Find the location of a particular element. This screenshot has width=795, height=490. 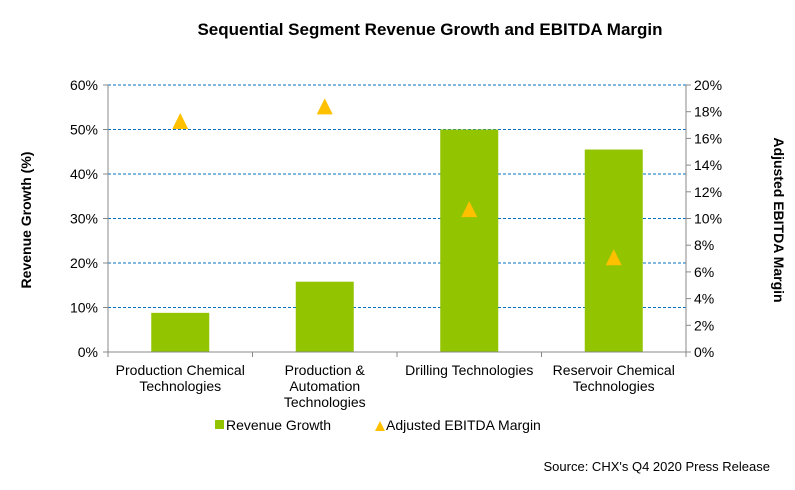

x-tick-label: Automation is located at coordinates (324, 386).